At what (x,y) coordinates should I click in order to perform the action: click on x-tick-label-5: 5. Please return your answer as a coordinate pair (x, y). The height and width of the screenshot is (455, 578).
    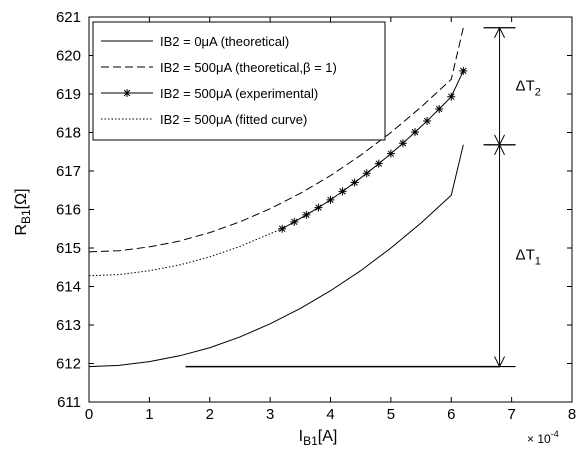
    Looking at the image, I should click on (391, 414).